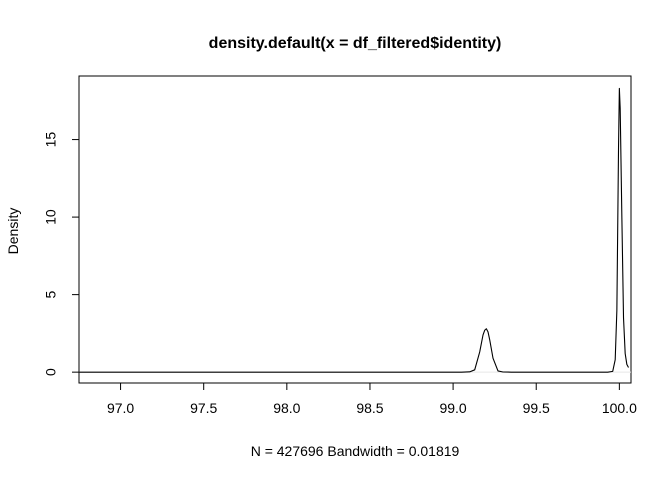 Image resolution: width=672 pixels, height=480 pixels. Describe the element at coordinates (369, 408) in the screenshot. I see `x-tick-label: 98.5` at that location.